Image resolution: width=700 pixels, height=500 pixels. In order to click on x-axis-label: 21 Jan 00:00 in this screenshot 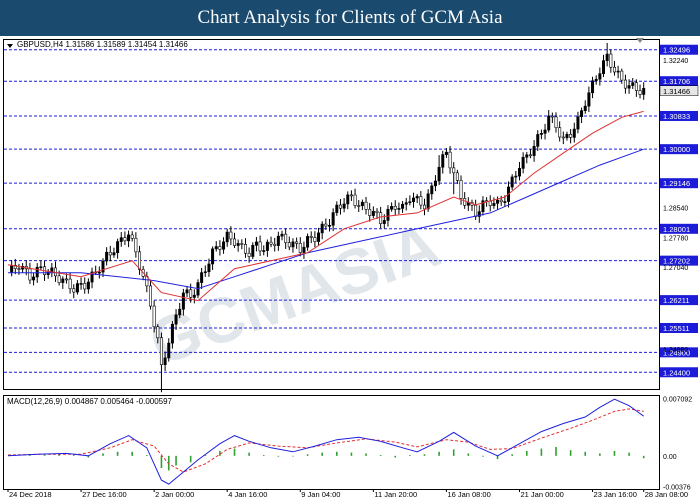, I will do `click(541, 494)`.